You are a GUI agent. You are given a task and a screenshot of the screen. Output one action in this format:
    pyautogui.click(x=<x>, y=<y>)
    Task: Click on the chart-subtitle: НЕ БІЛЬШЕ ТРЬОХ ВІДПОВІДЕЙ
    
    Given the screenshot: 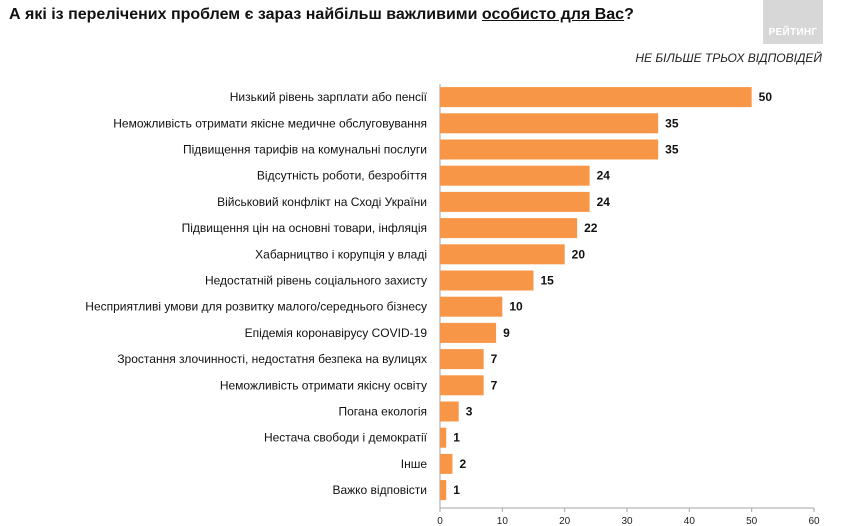 What is the action you would take?
    pyautogui.click(x=728, y=58)
    